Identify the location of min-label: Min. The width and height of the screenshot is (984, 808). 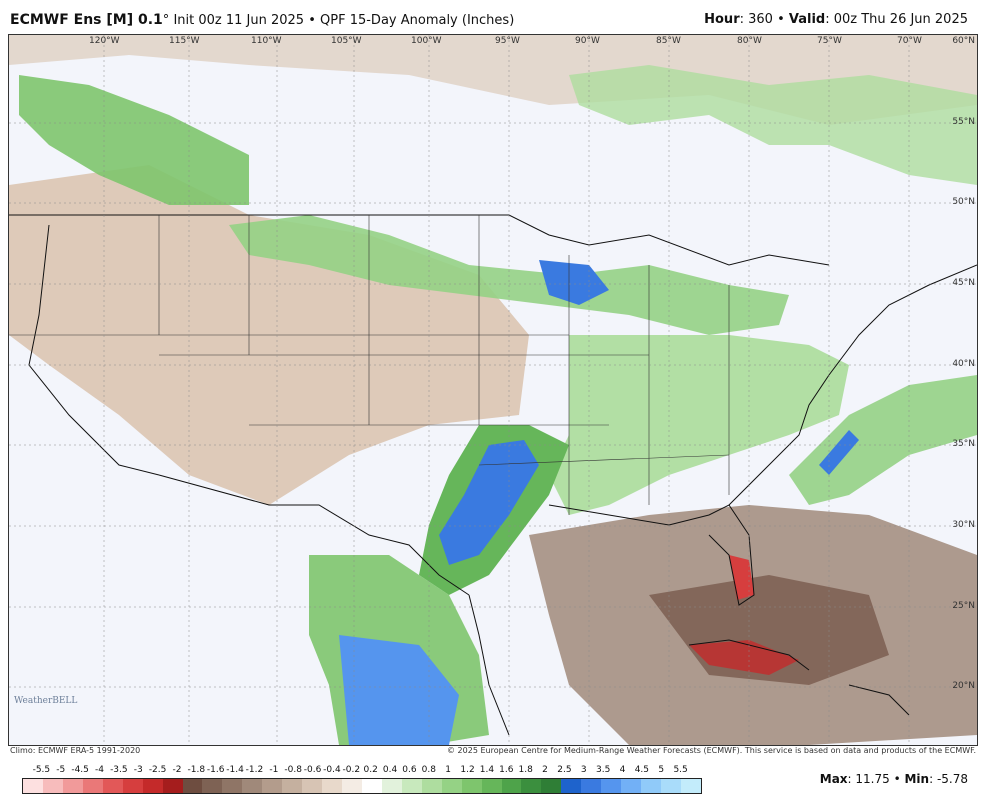
(917, 779).